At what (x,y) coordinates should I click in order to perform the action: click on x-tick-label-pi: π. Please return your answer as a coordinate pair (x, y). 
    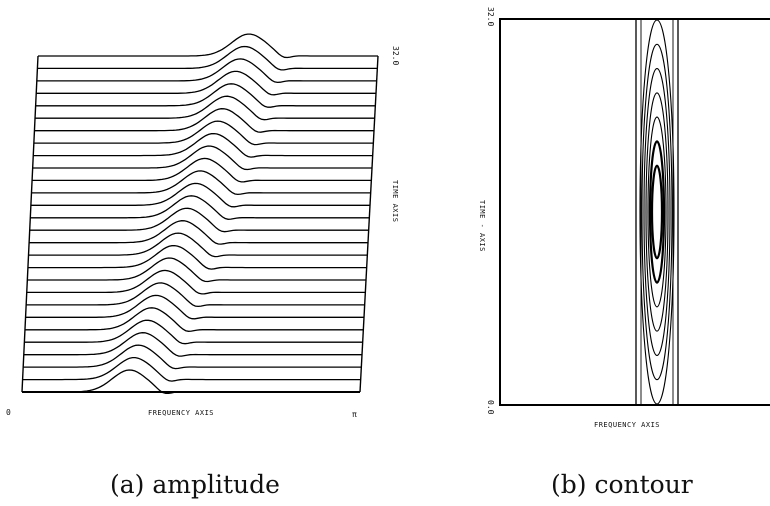
    Looking at the image, I should click on (354, 414).